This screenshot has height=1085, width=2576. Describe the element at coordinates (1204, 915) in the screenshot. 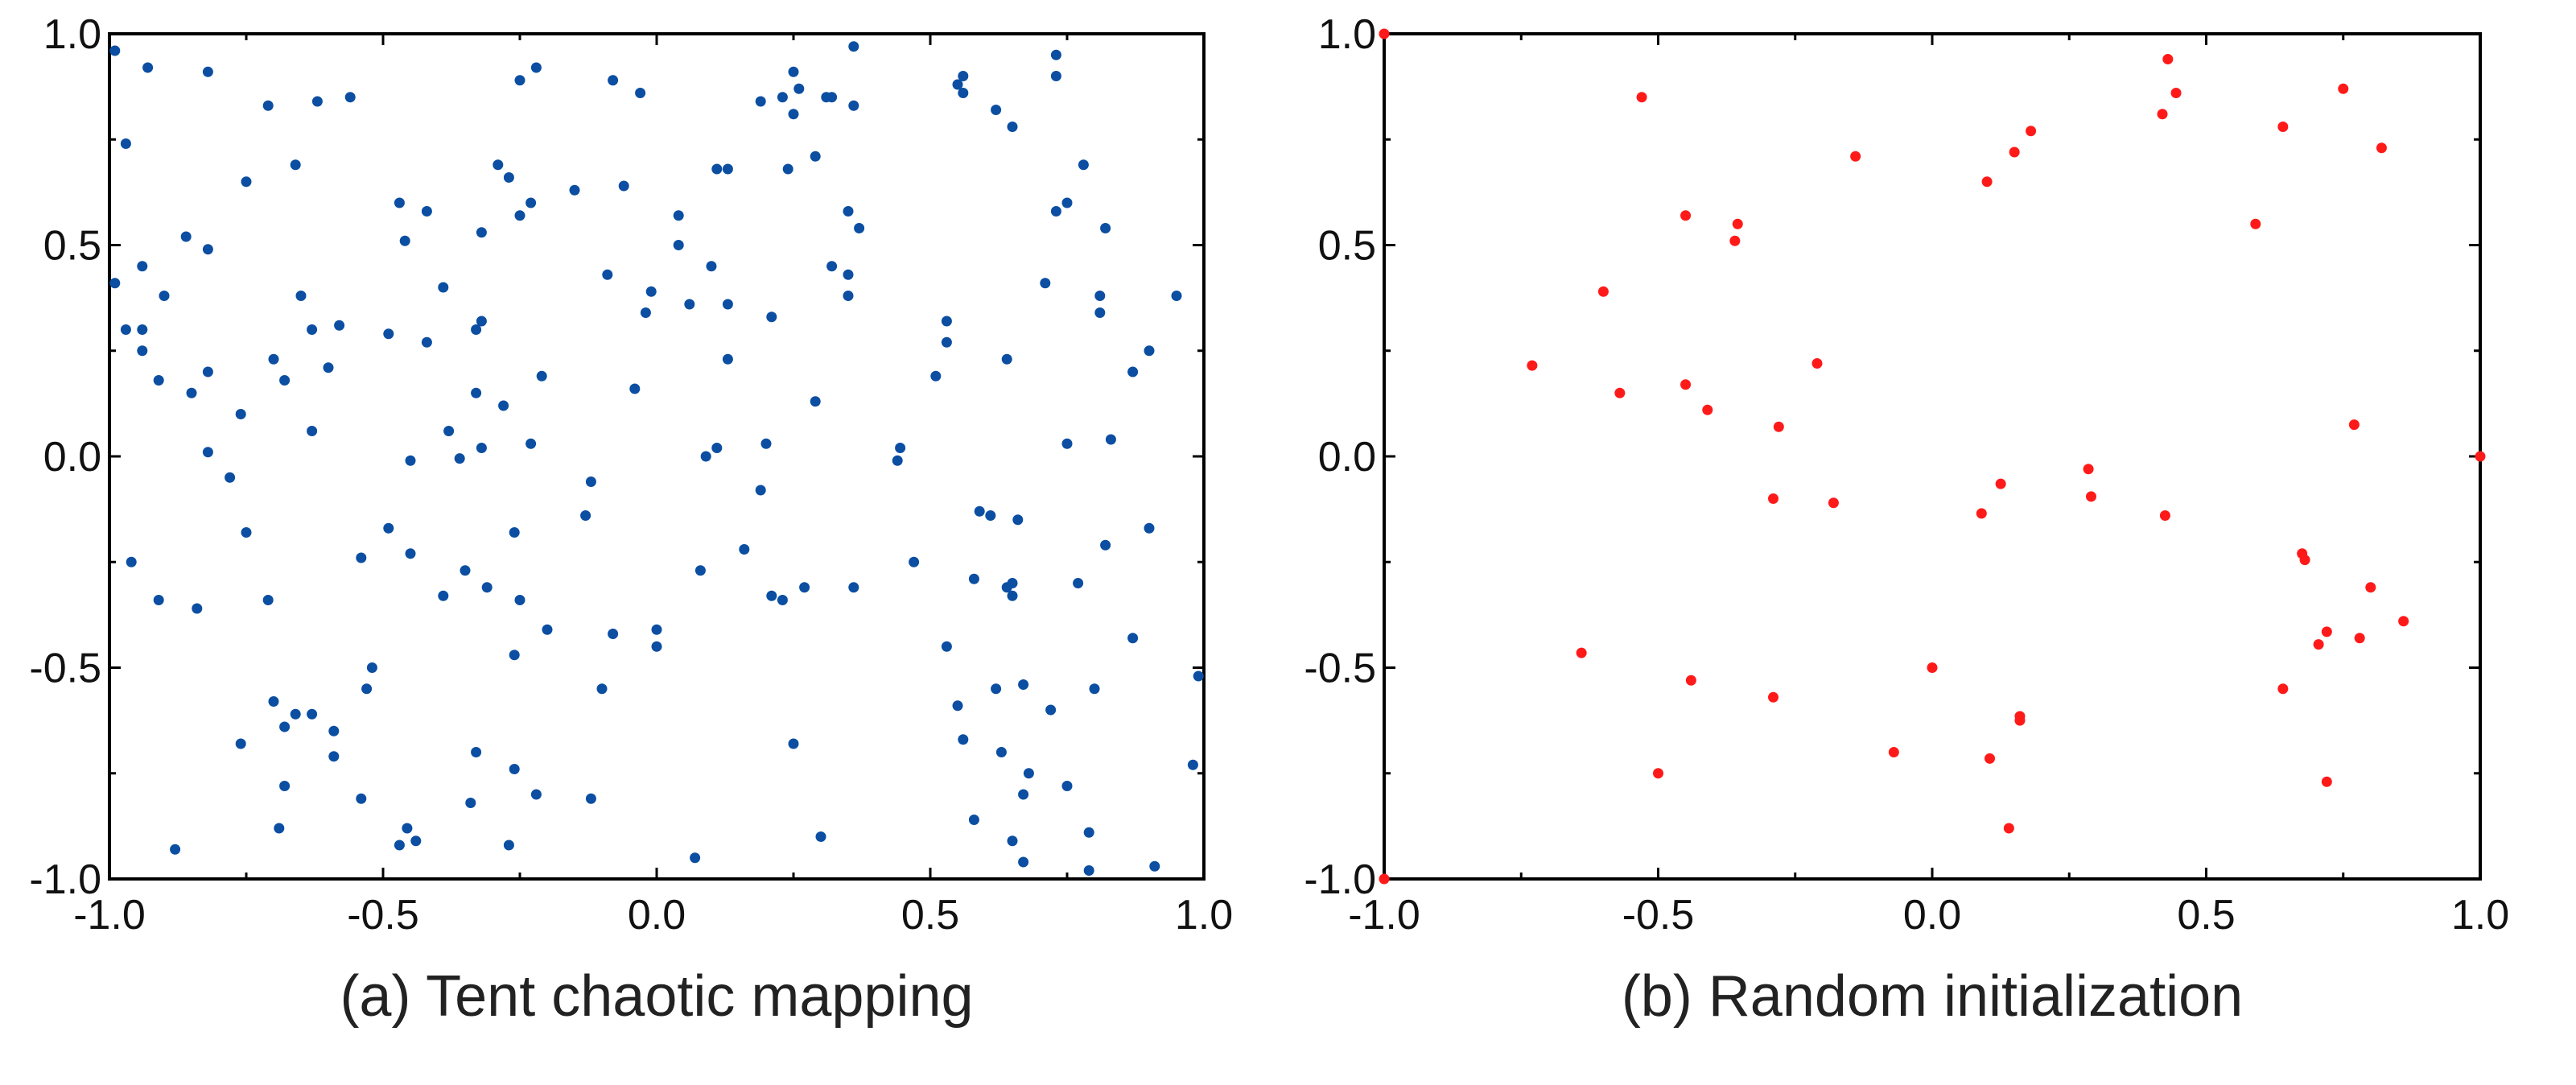

I see `x-tick-label: 1.0` at that location.